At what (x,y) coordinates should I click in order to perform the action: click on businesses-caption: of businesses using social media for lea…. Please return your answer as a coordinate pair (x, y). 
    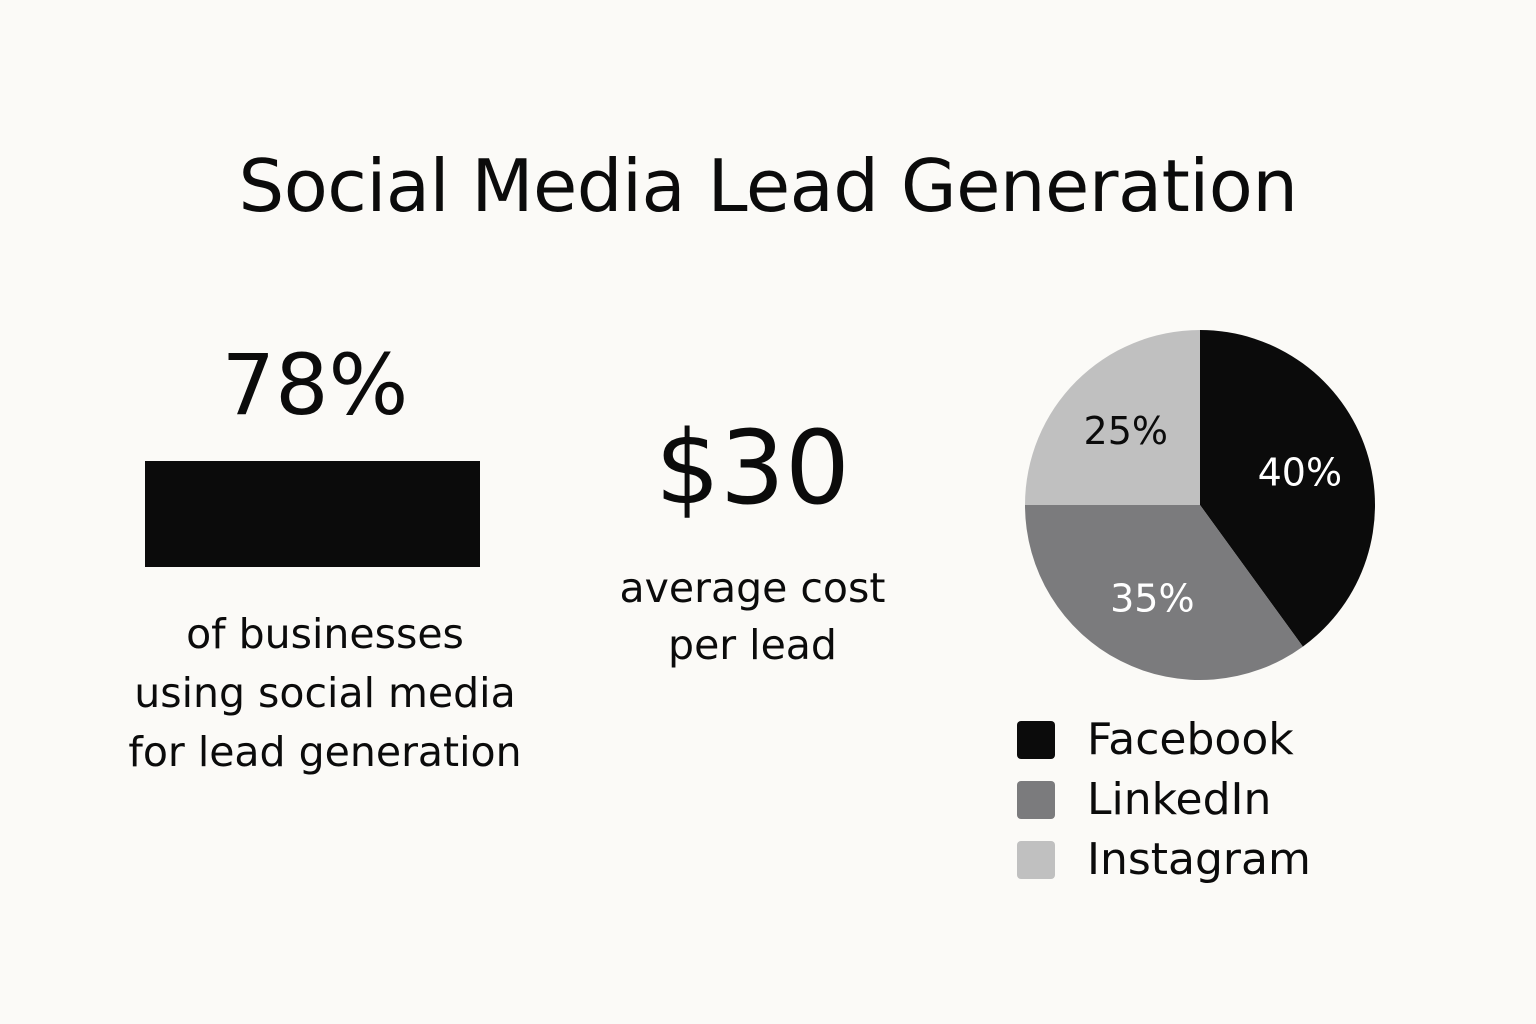
    Looking at the image, I should click on (325, 693).